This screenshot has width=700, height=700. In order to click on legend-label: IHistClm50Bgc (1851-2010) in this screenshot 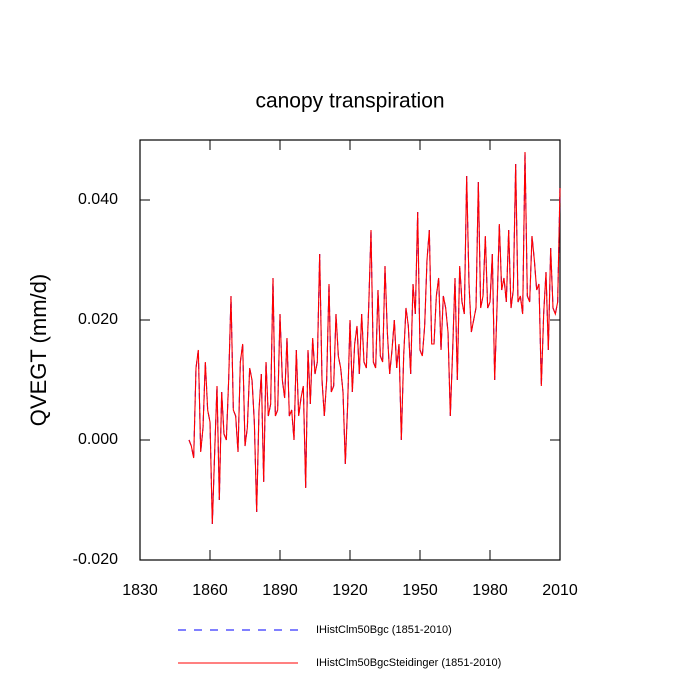, I will do `click(384, 630)`.